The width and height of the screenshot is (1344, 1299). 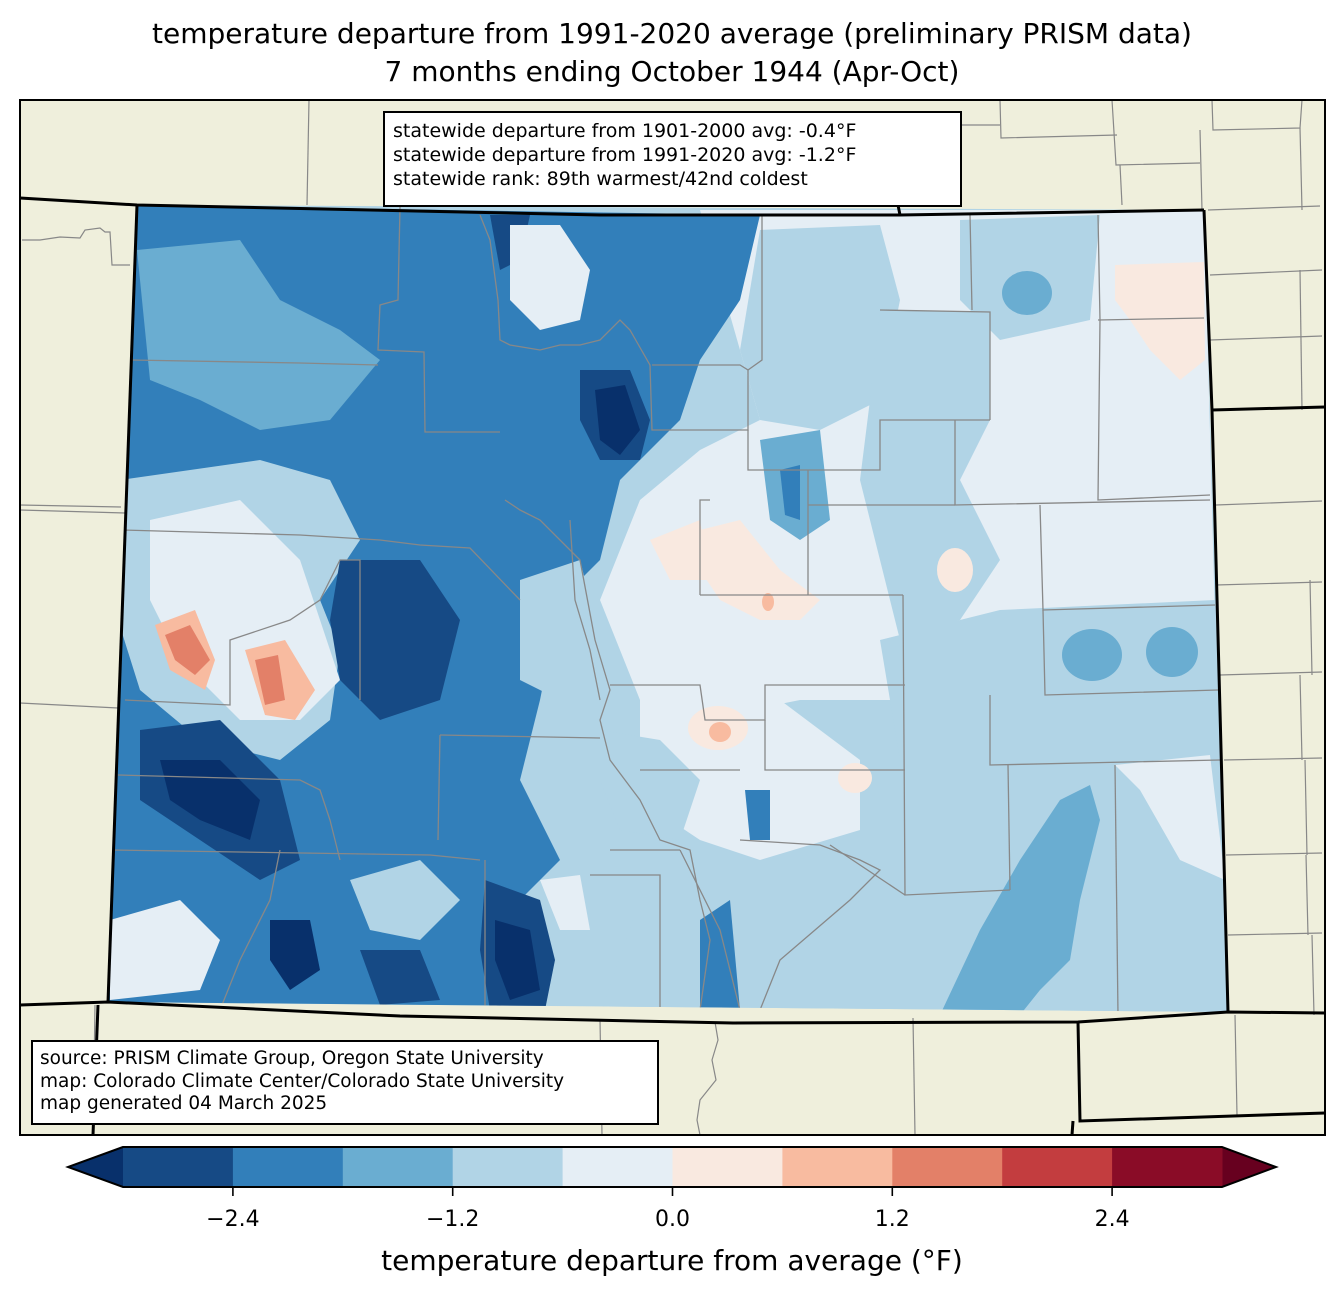 I want to click on colorbar-under-extension, so click(x=95, y=1167).